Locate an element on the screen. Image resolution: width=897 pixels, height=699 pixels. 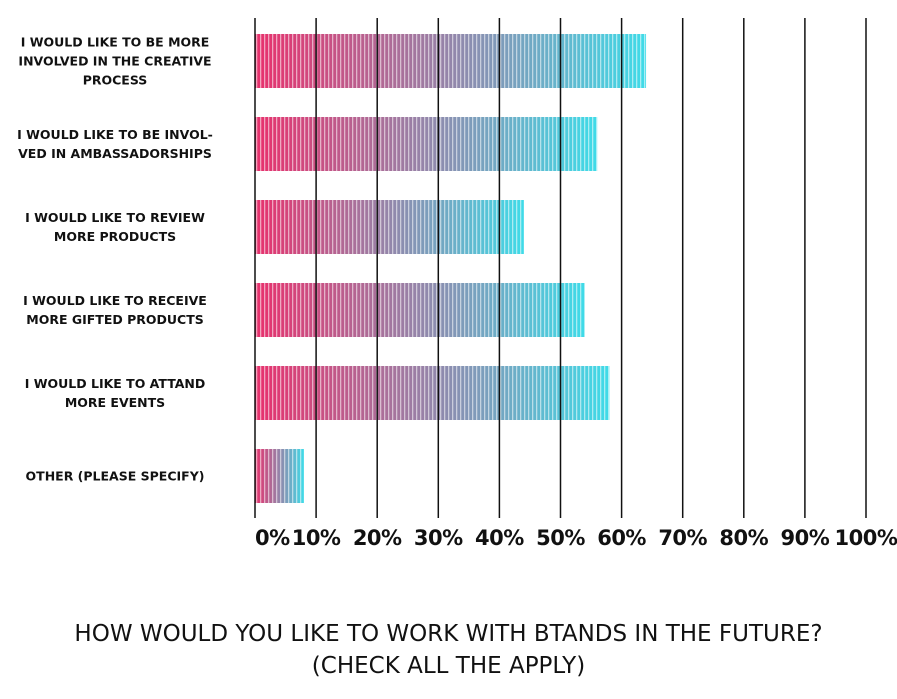
x-tick-label: 70% is located at coordinates (682, 538).